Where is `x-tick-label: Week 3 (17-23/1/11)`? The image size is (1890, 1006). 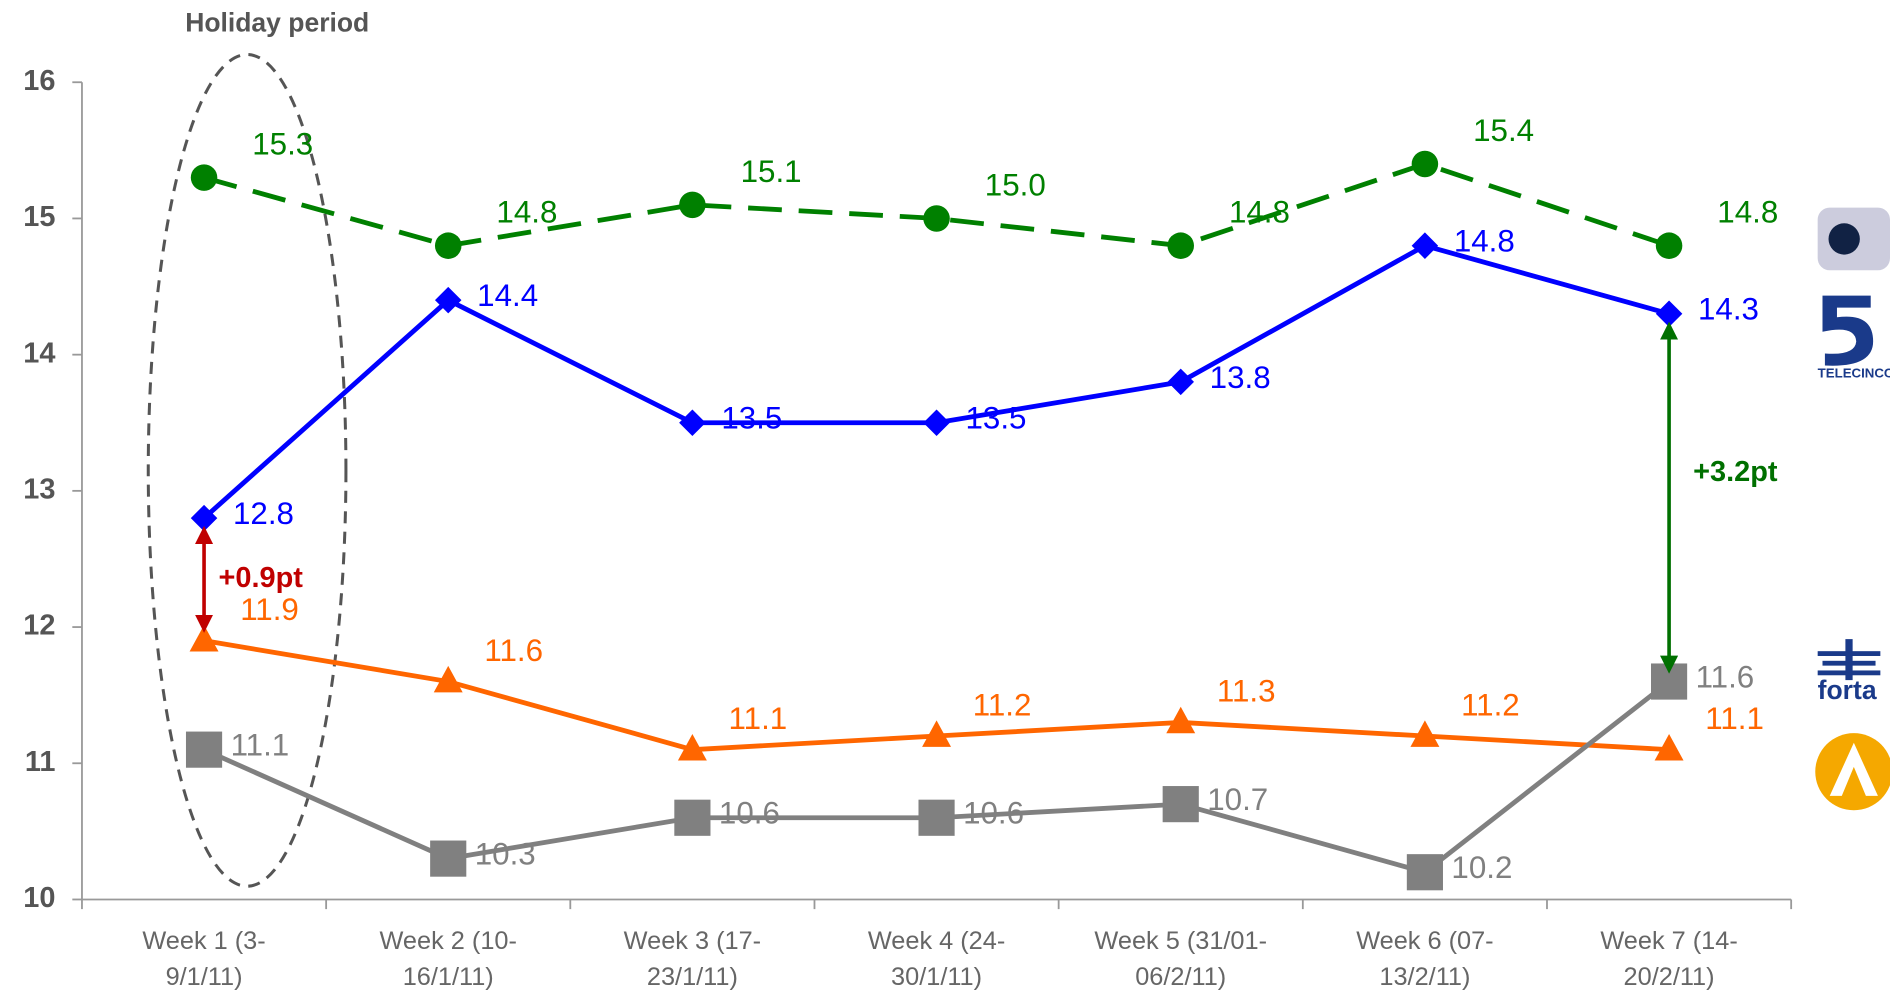
x-tick-label: Week 3 (17-23/1/11) is located at coordinates (692, 959).